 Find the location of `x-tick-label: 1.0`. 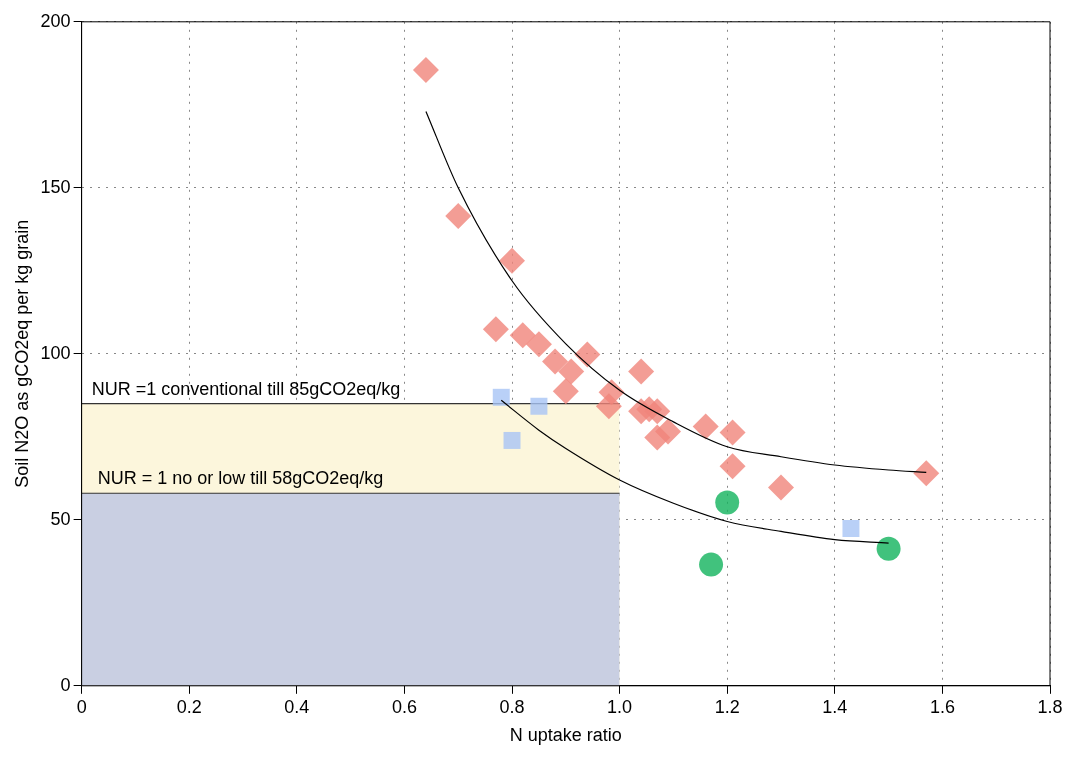

x-tick-label: 1.0 is located at coordinates (620, 706).